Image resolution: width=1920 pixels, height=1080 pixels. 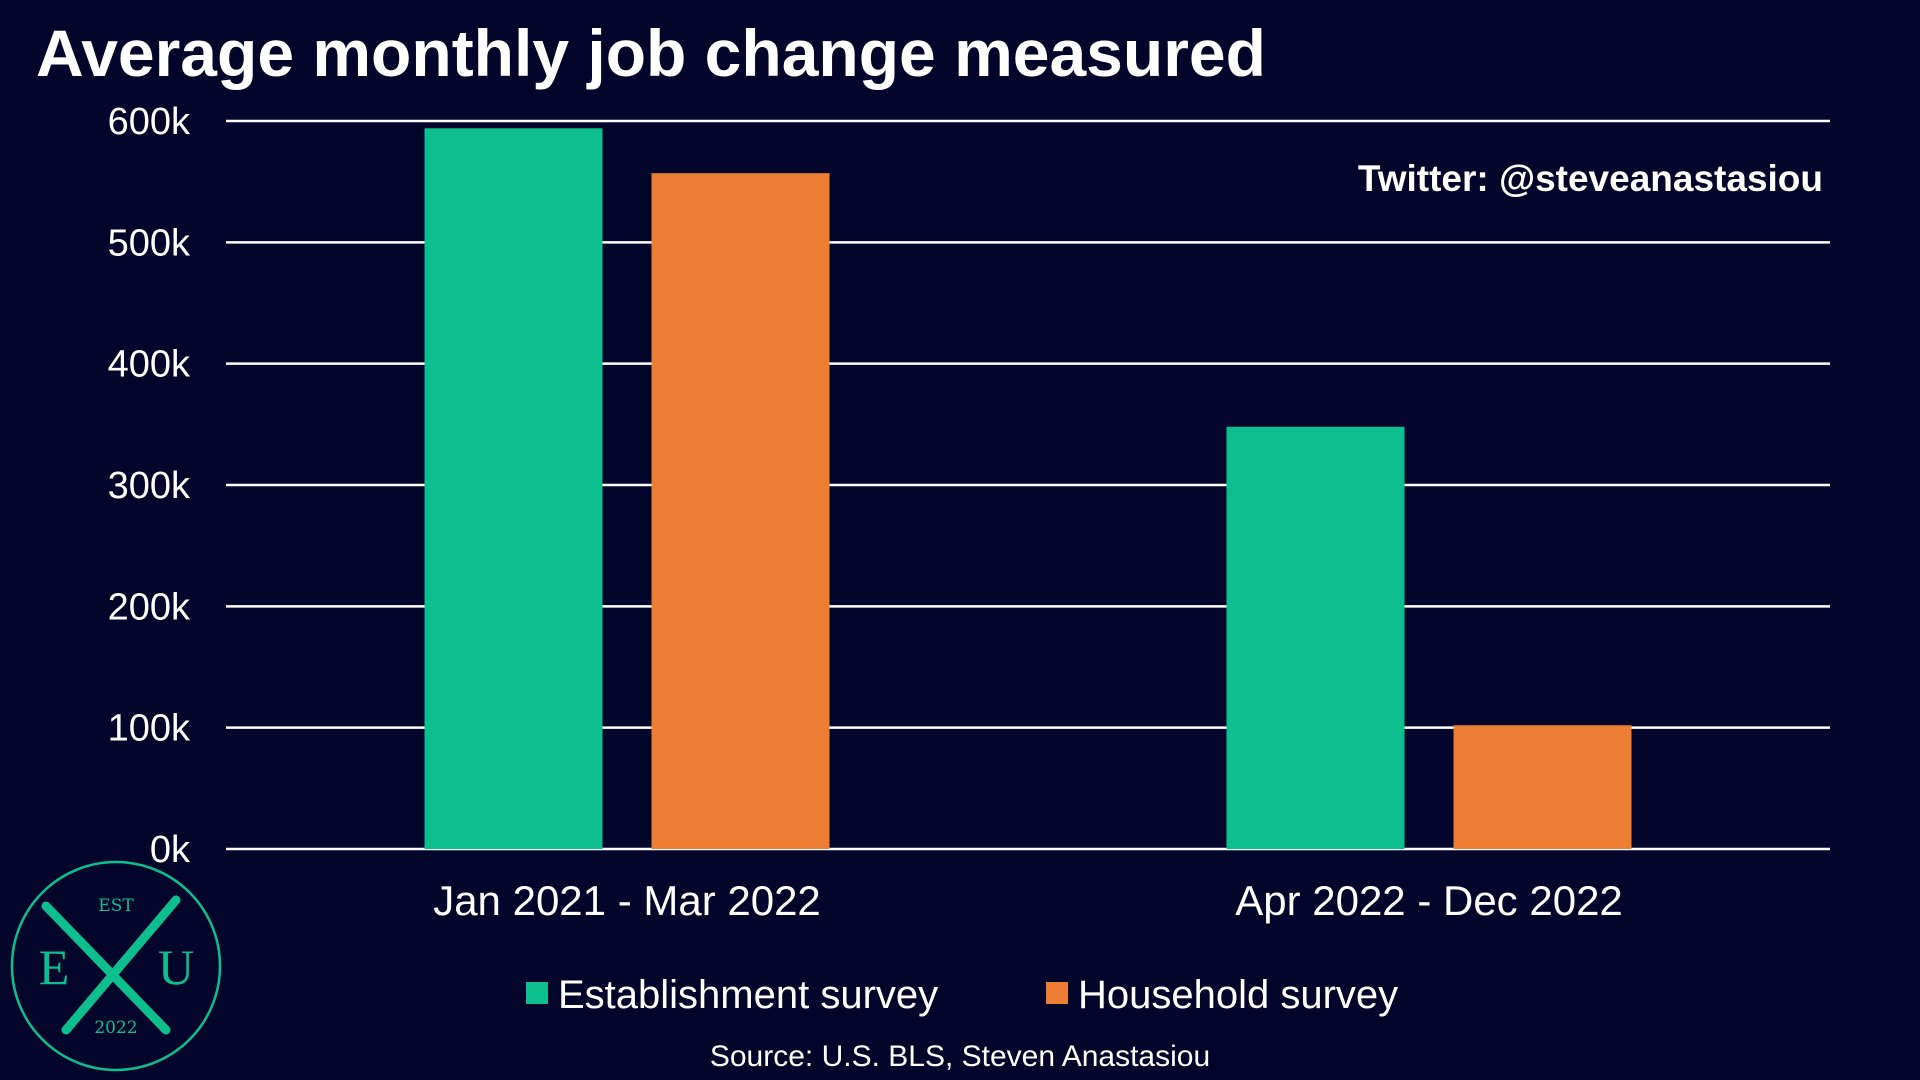 I want to click on y-tick-label: 500k, so click(x=149, y=243).